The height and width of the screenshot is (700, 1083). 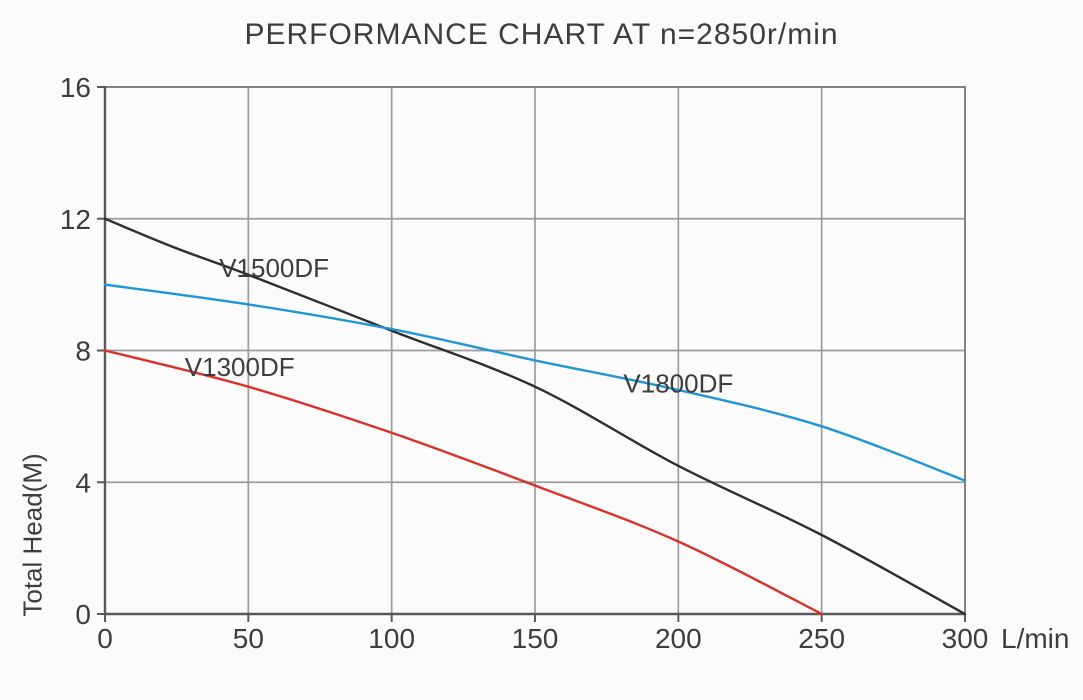 What do you see at coordinates (535, 638) in the screenshot?
I see `x-tick-label: 150` at bounding box center [535, 638].